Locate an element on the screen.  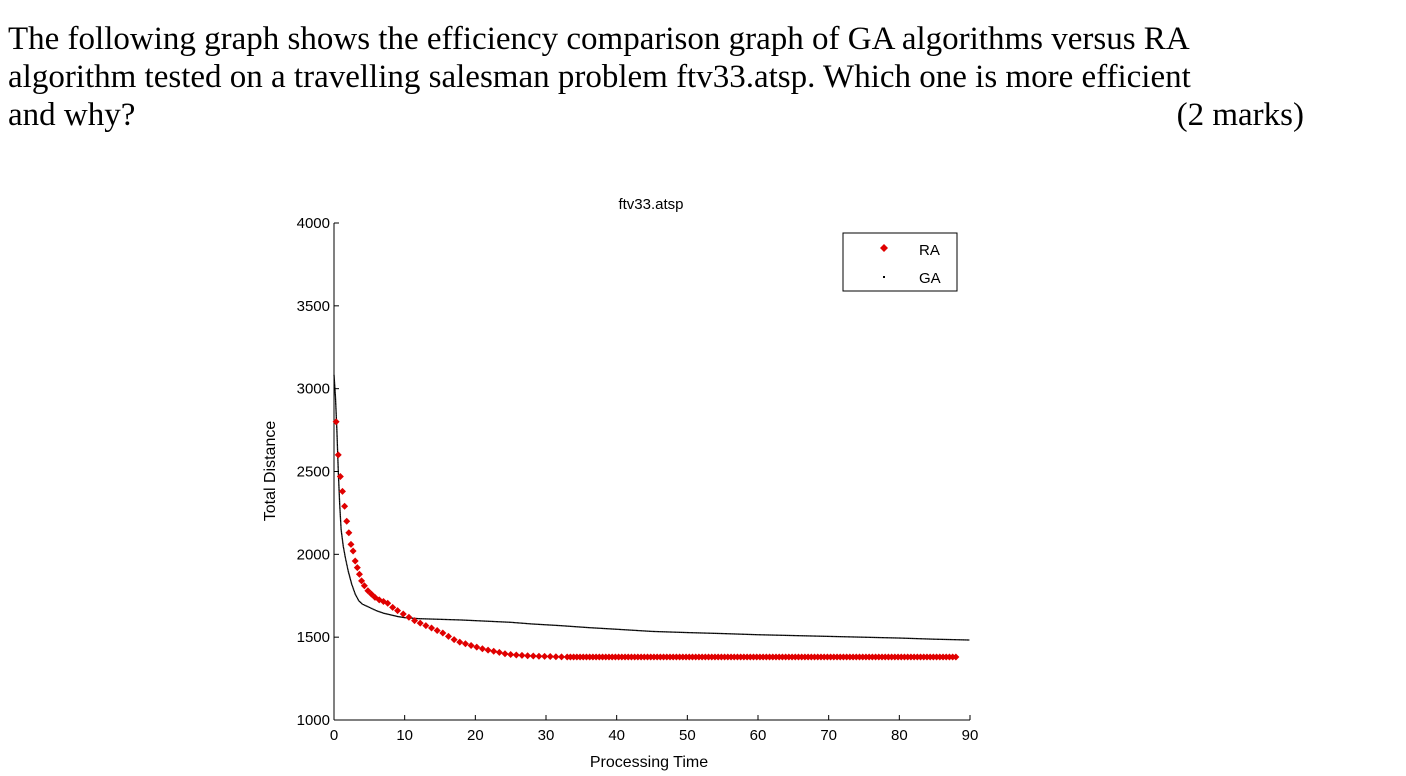
chart-title: ftv33.atsp is located at coordinates (650, 204).